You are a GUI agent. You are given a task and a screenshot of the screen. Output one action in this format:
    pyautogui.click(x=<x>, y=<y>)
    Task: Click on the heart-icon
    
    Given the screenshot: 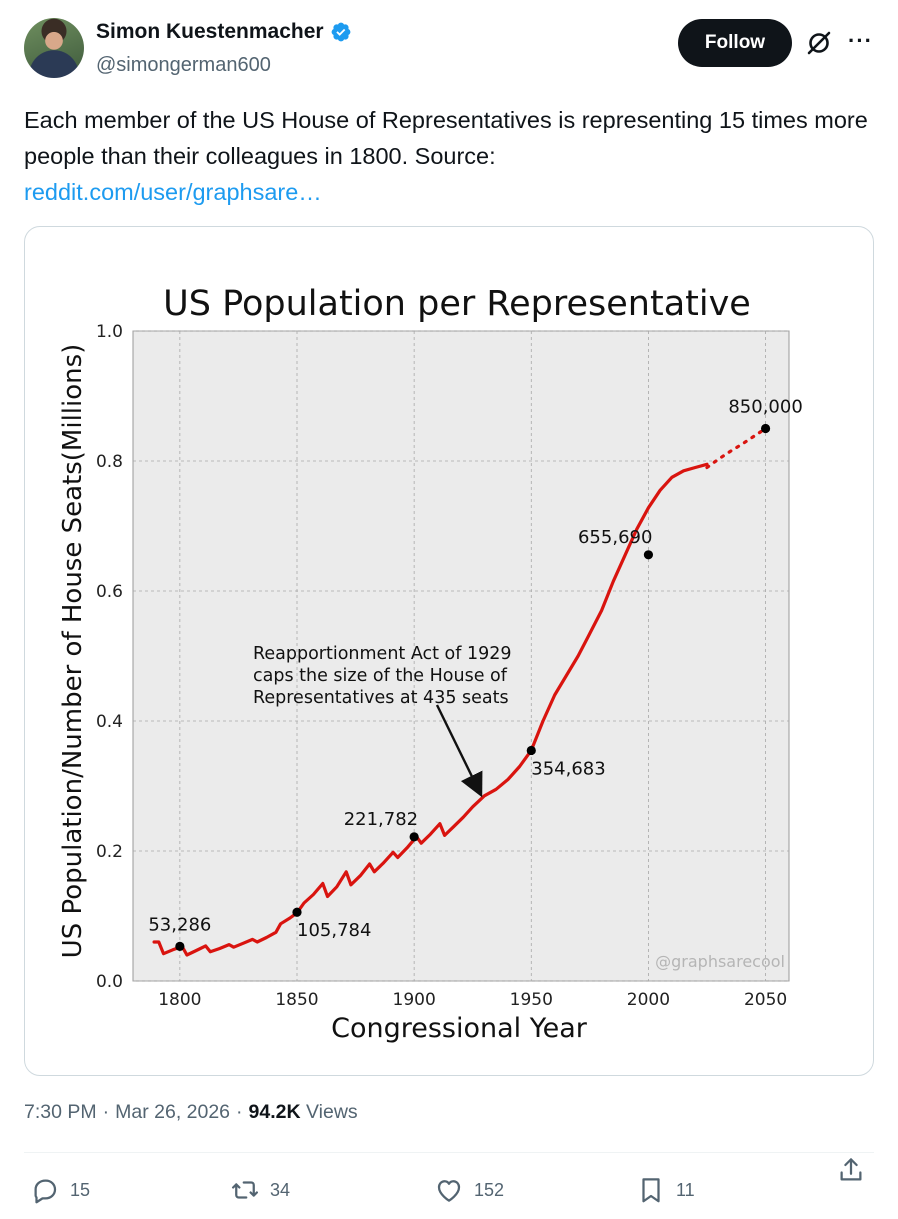 What is the action you would take?
    pyautogui.click(x=449, y=1191)
    